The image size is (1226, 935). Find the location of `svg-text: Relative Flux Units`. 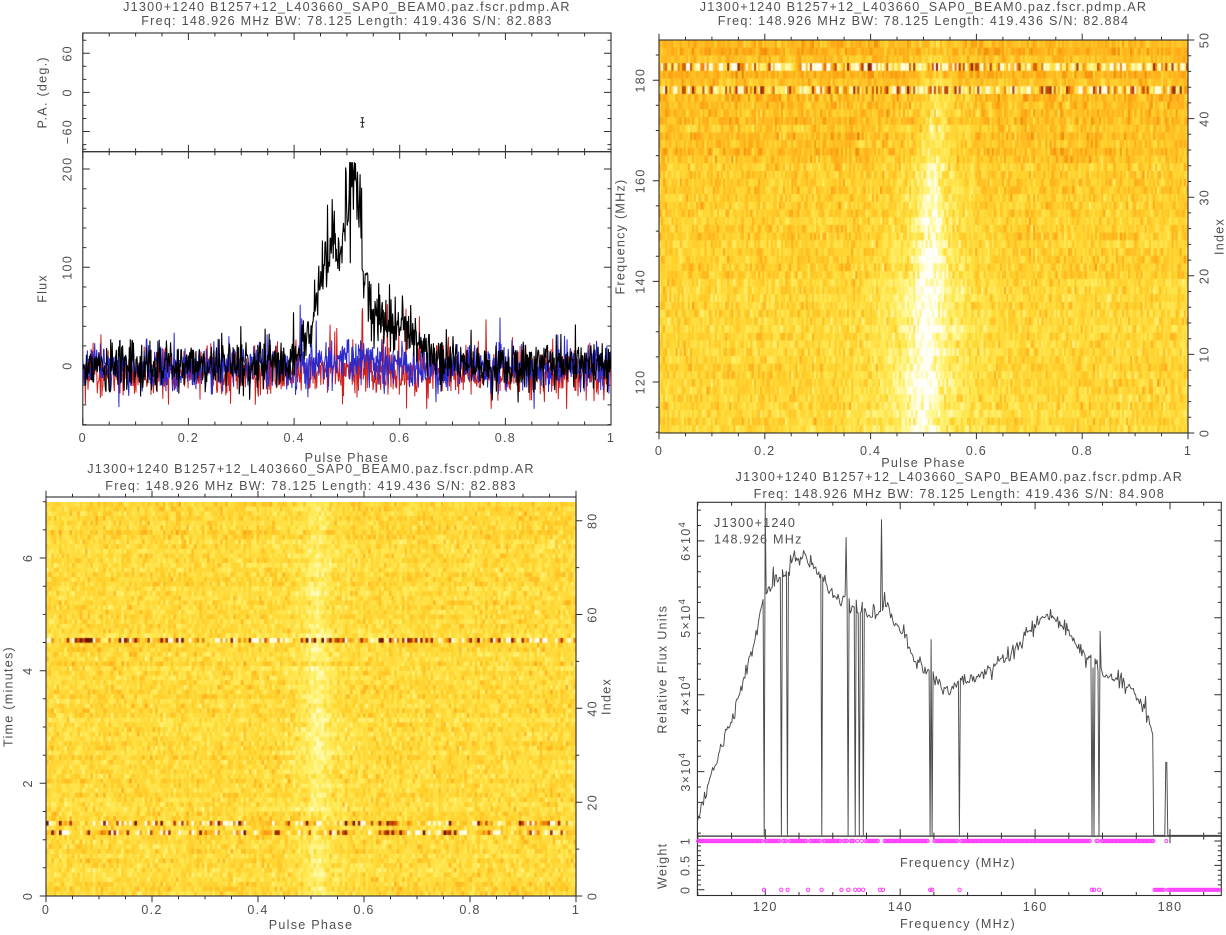

svg-text: Relative Flux Units is located at coordinates (662, 669).